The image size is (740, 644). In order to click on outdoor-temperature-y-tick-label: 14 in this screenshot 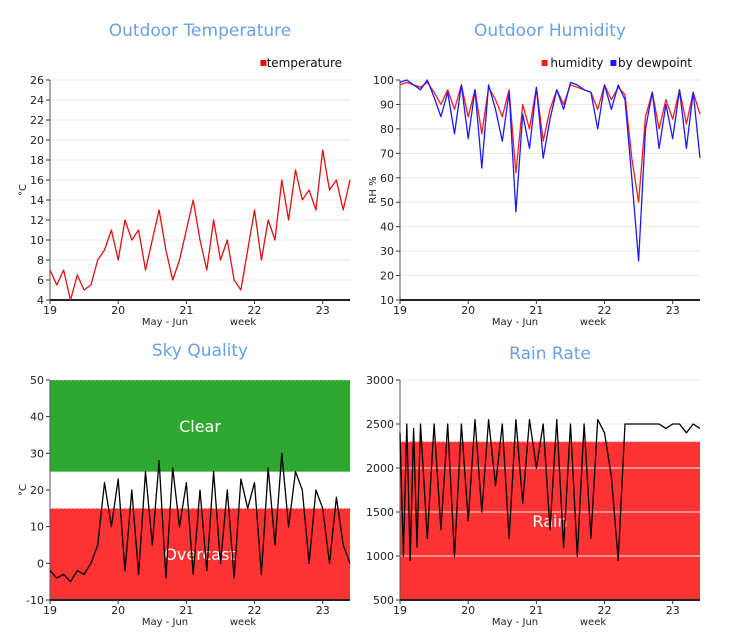, I will do `click(37, 200)`.